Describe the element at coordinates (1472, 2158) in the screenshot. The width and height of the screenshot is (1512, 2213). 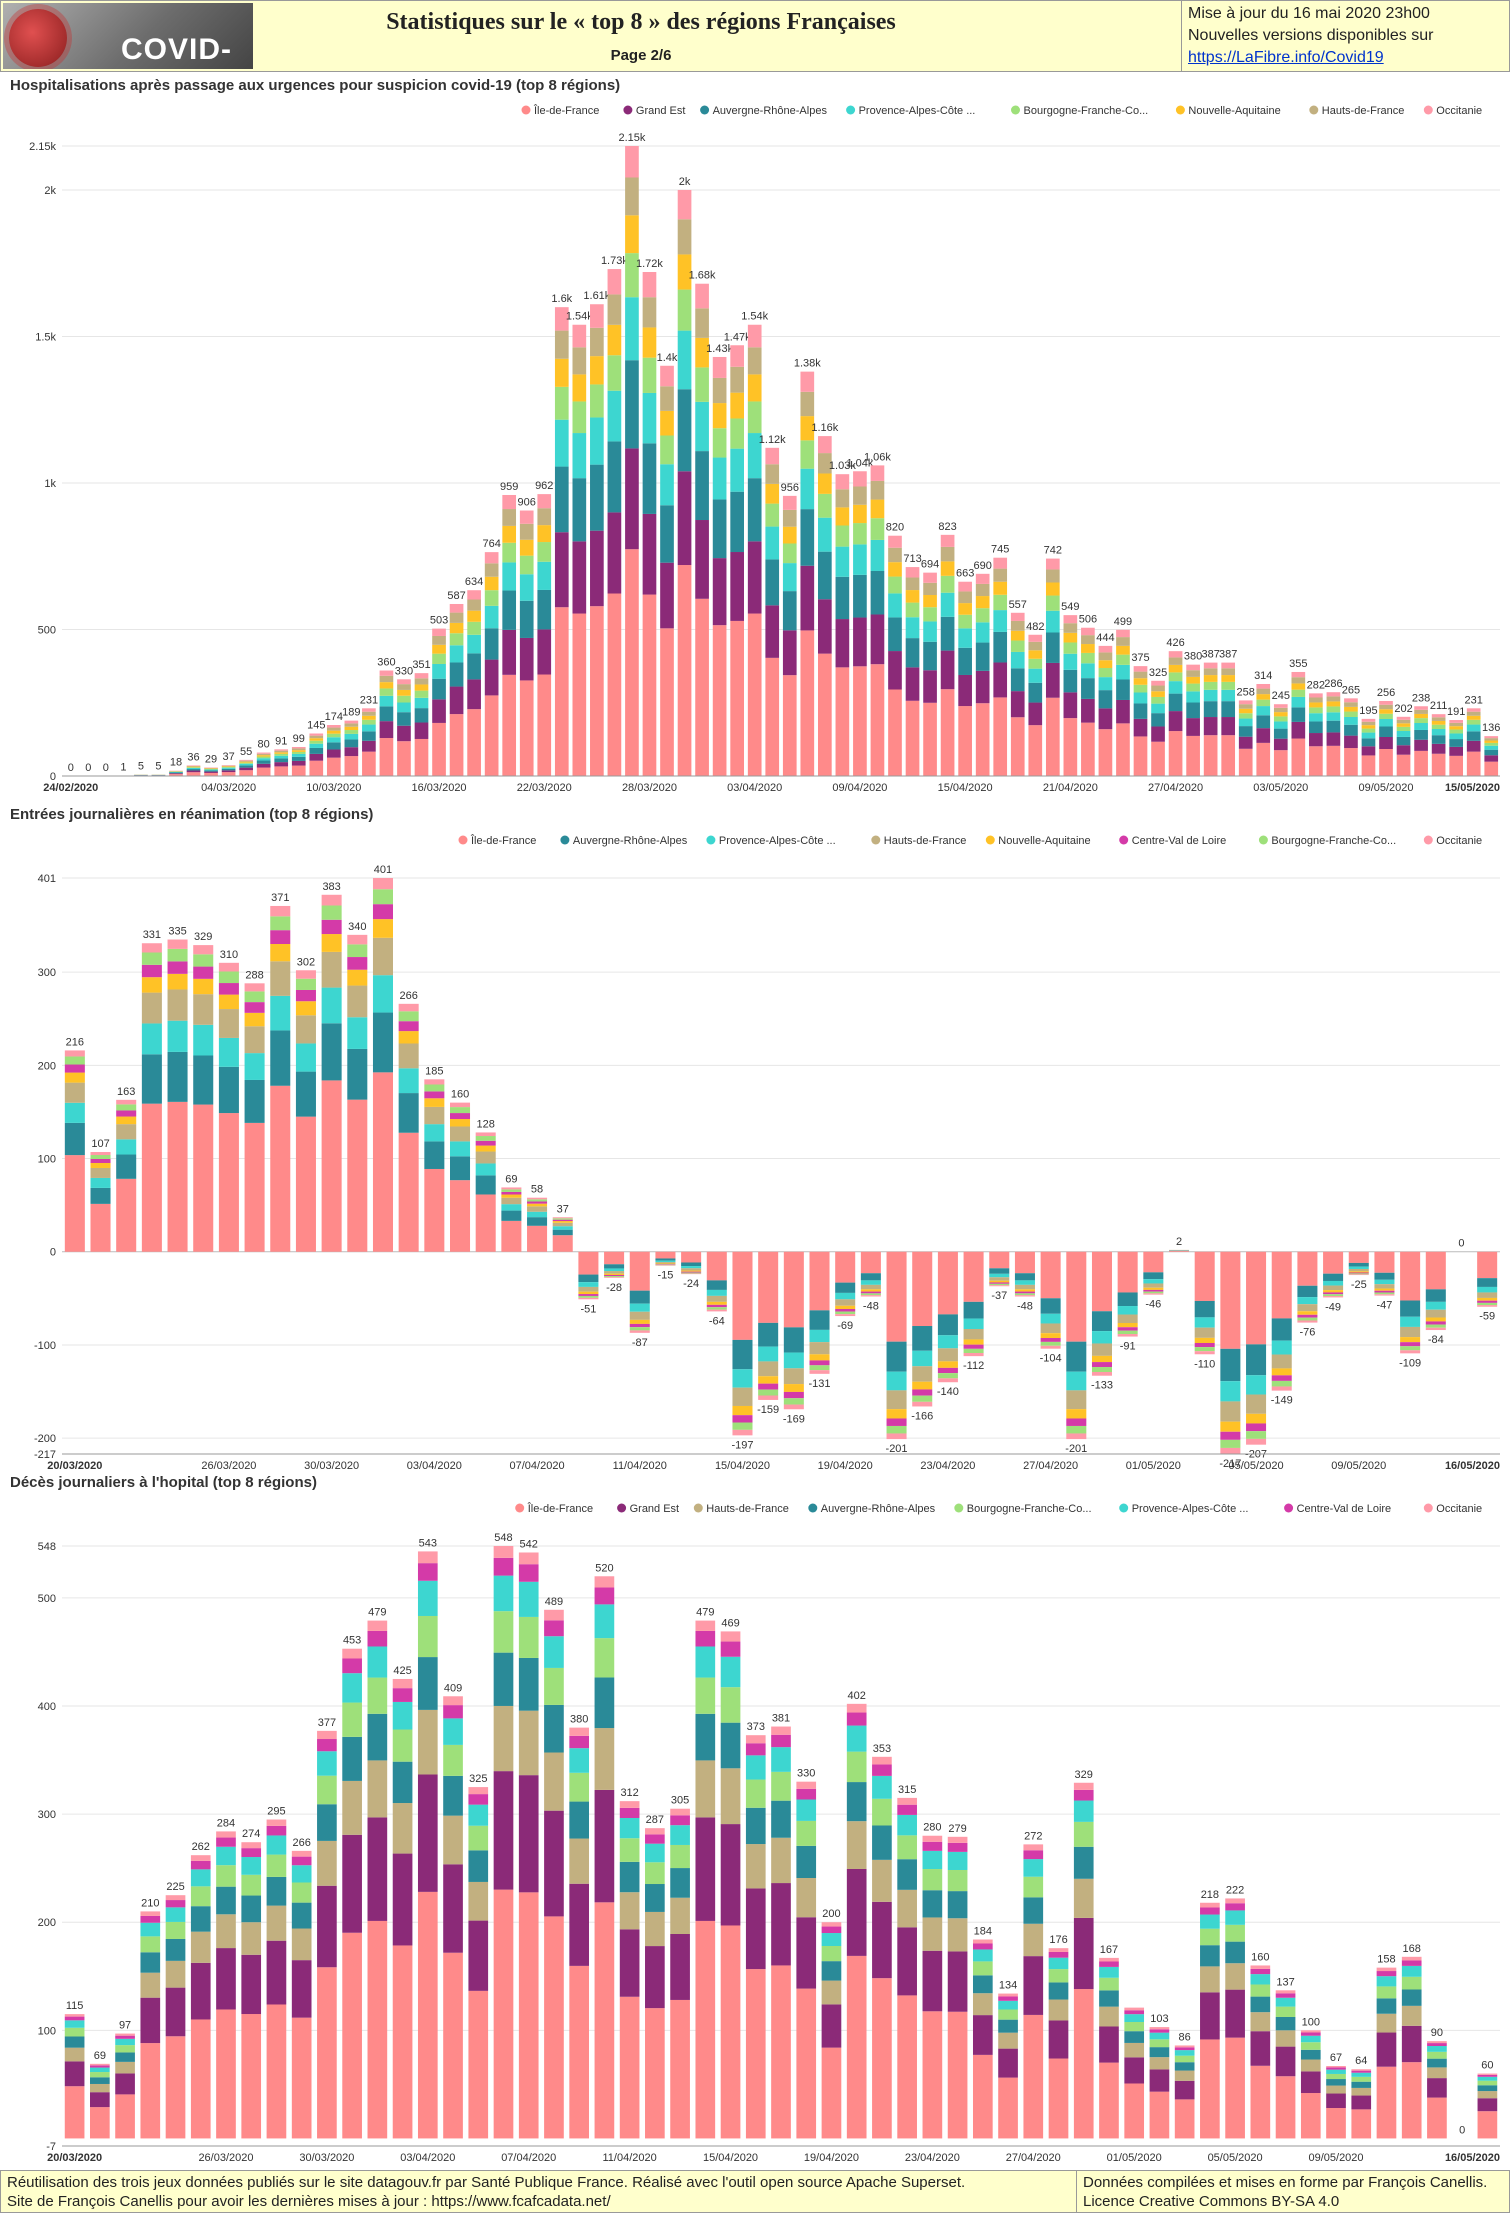
I see `x-tick-label: 16/05/2020` at that location.